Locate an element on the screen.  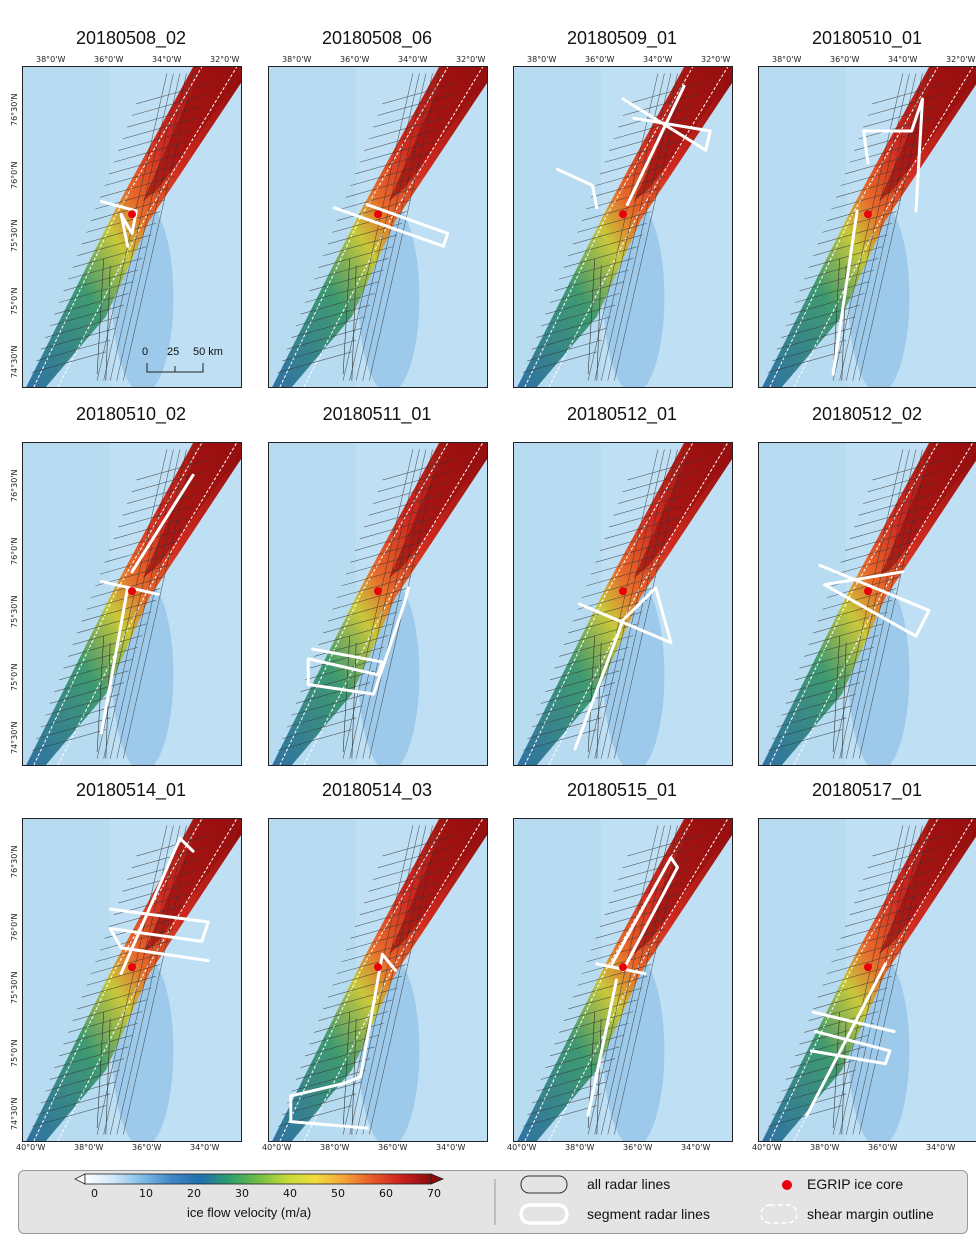
egrip-ice-core-label: EGRIP ice core is located at coordinates (855, 1184).